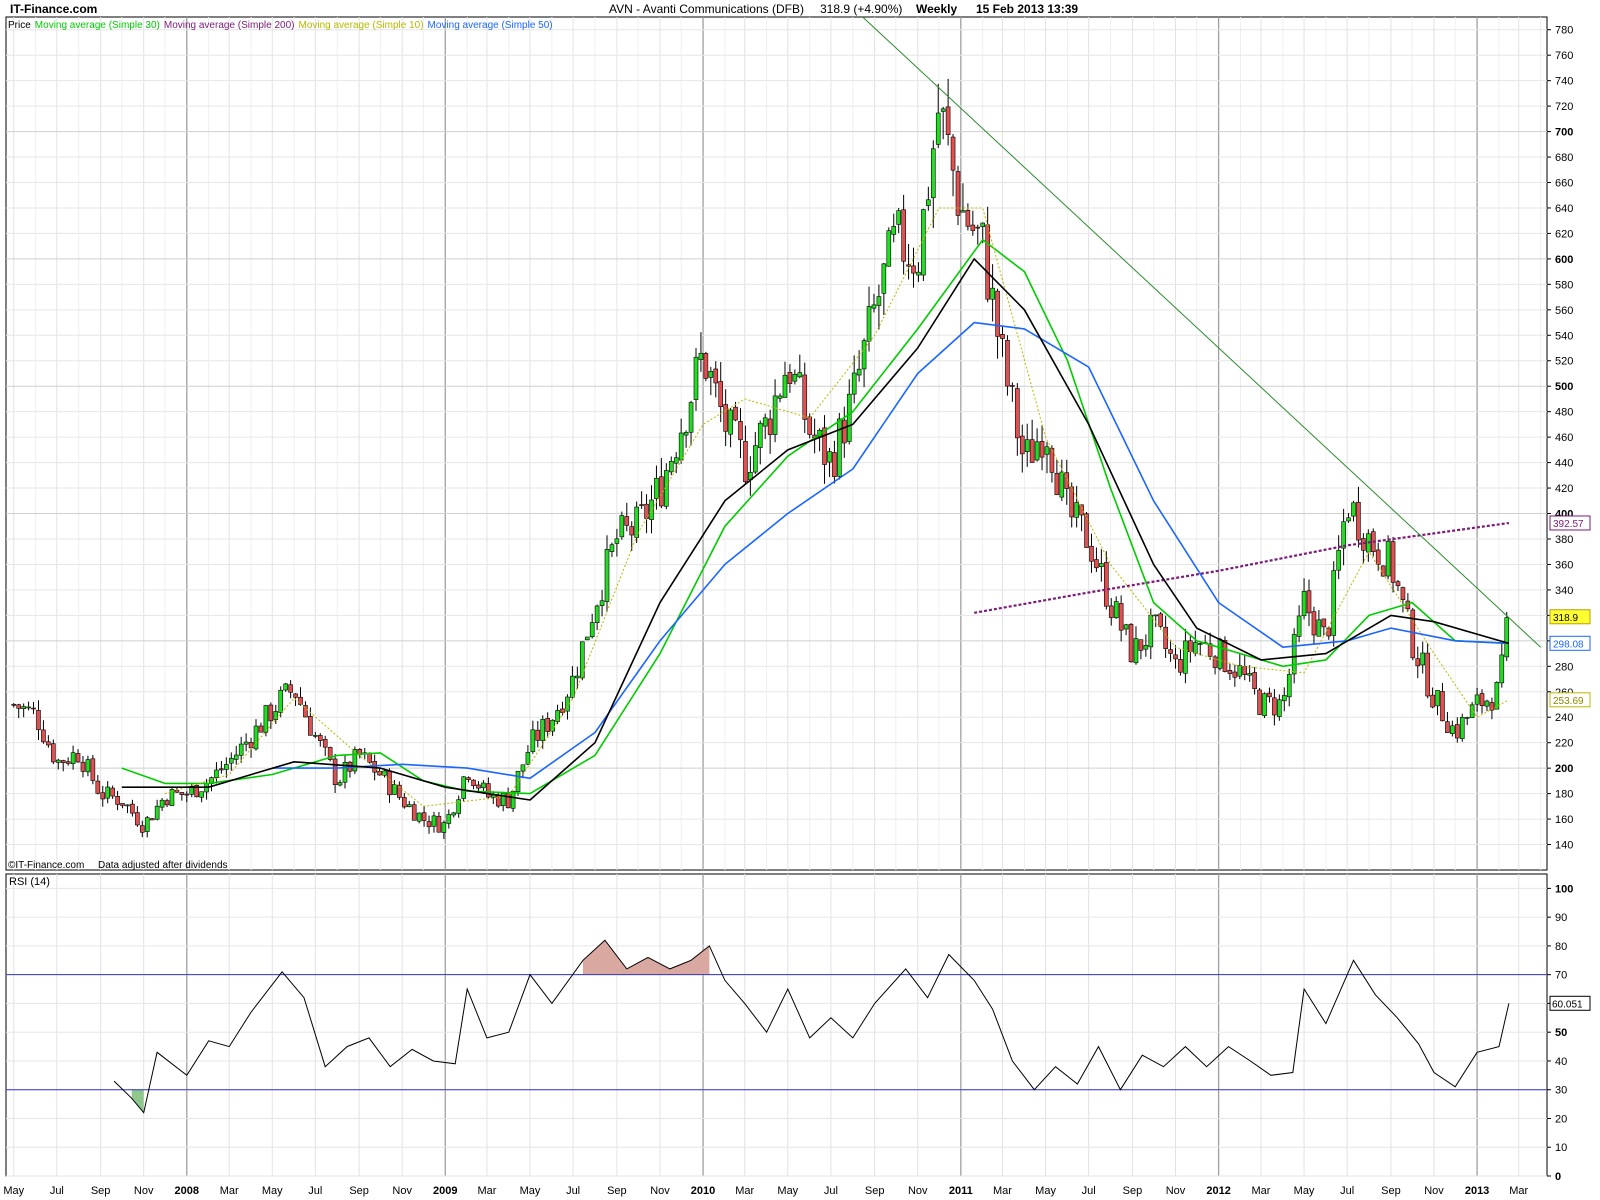  Describe the element at coordinates (1477, 1191) in the screenshot. I see `x-tick-label: 2013` at that location.